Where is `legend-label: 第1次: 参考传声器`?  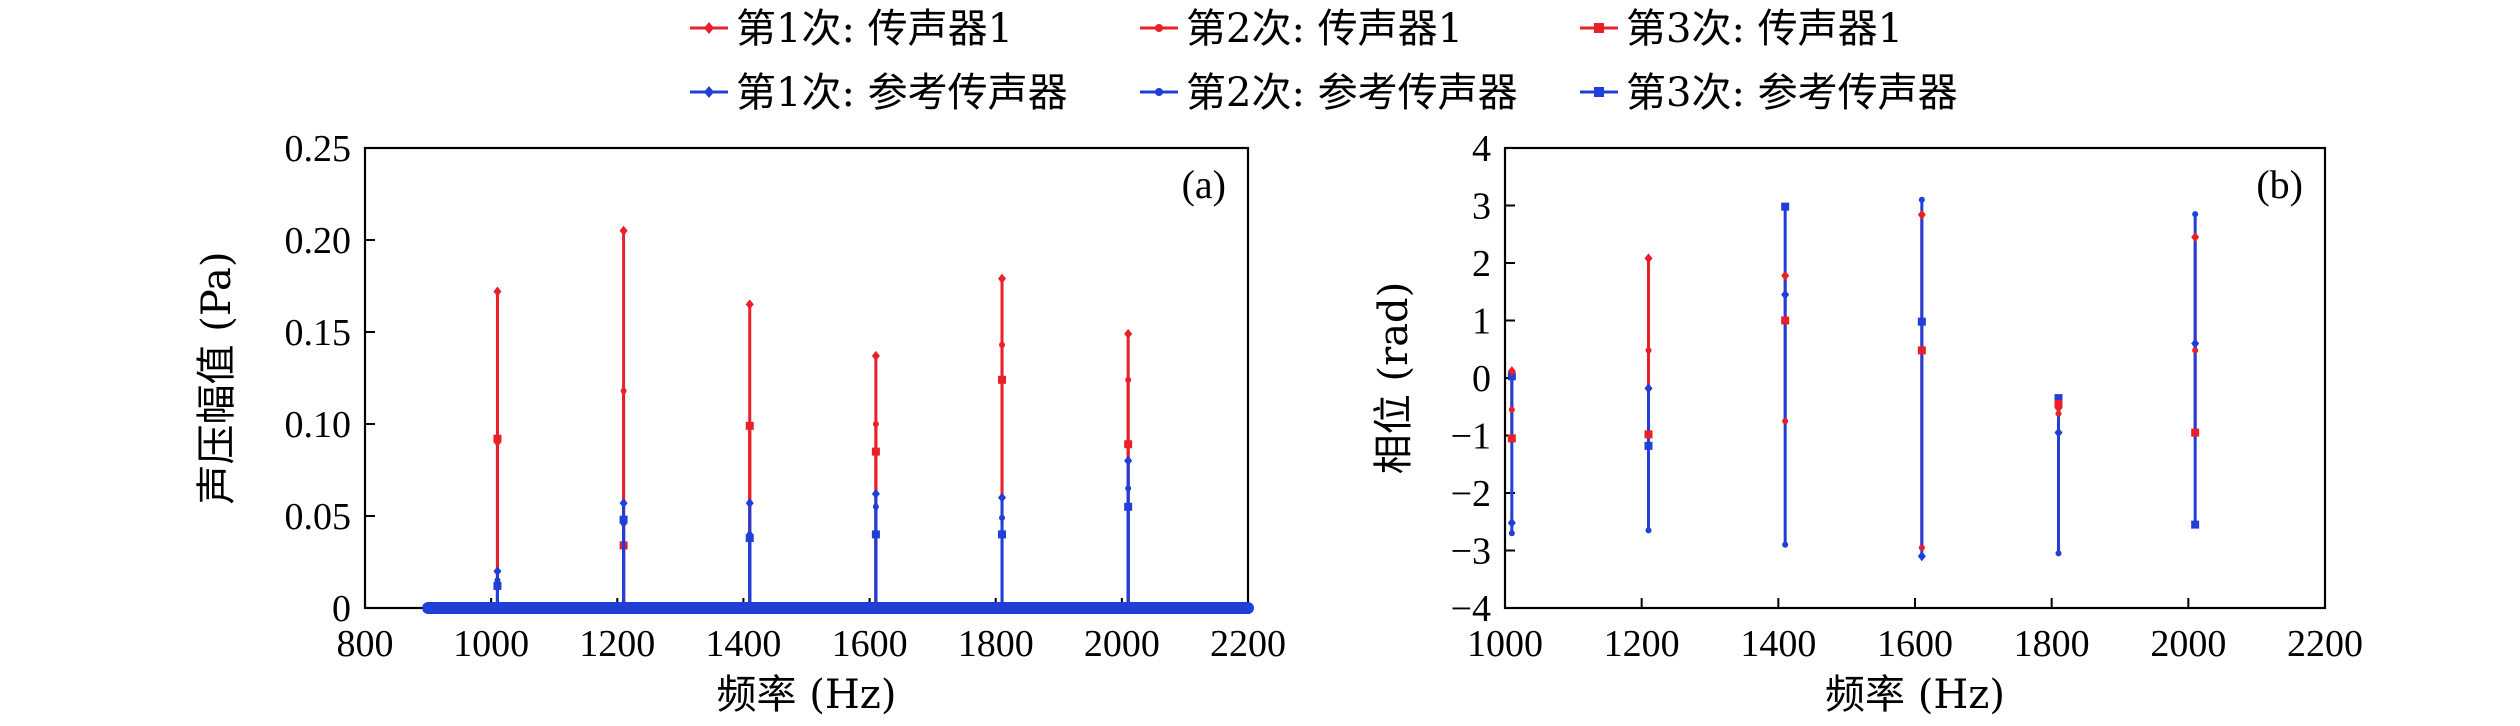
legend-label: 第1次: 参考传声器 is located at coordinates (902, 93).